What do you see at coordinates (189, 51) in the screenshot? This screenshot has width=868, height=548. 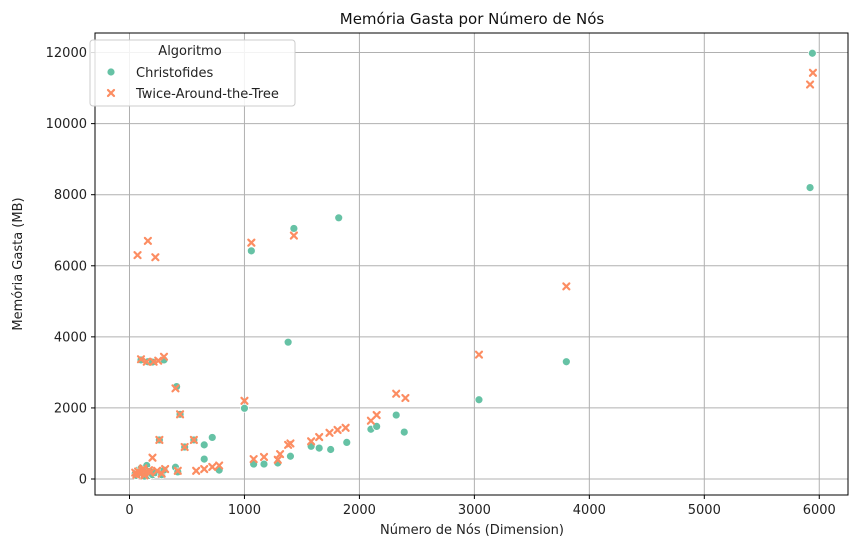 I see `legend-title: Algoritmo` at bounding box center [189, 51].